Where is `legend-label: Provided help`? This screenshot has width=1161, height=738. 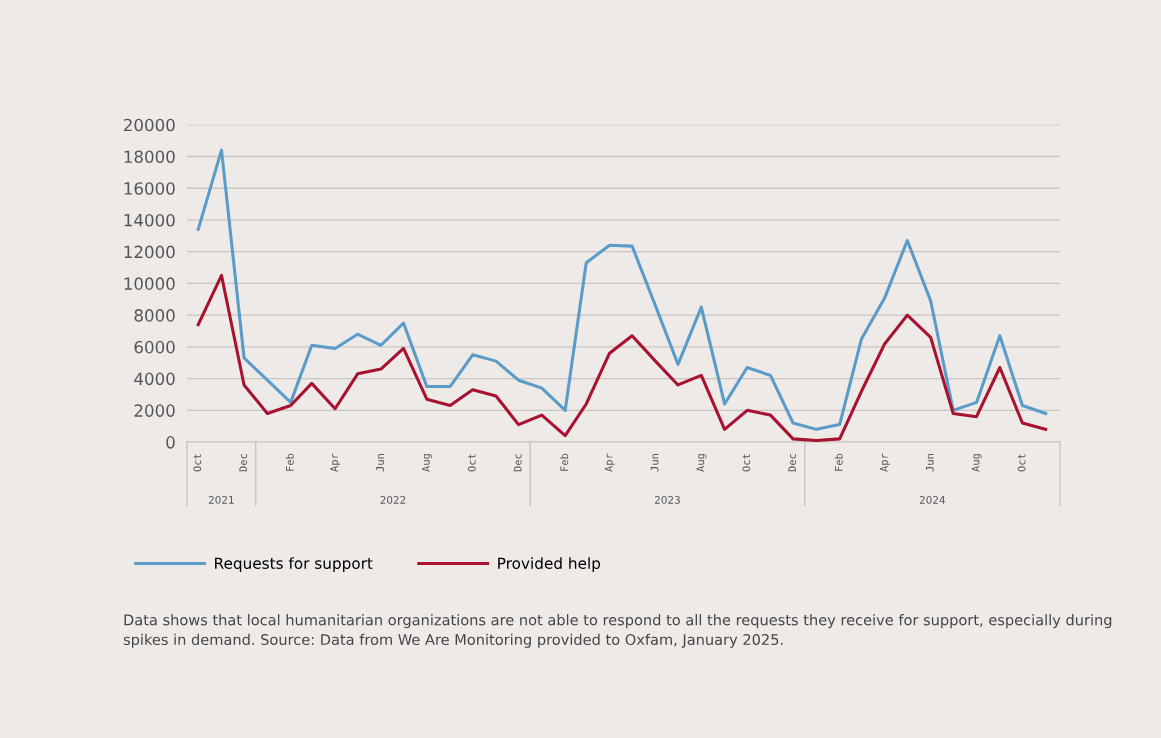
legend-label: Provided help is located at coordinates (549, 564).